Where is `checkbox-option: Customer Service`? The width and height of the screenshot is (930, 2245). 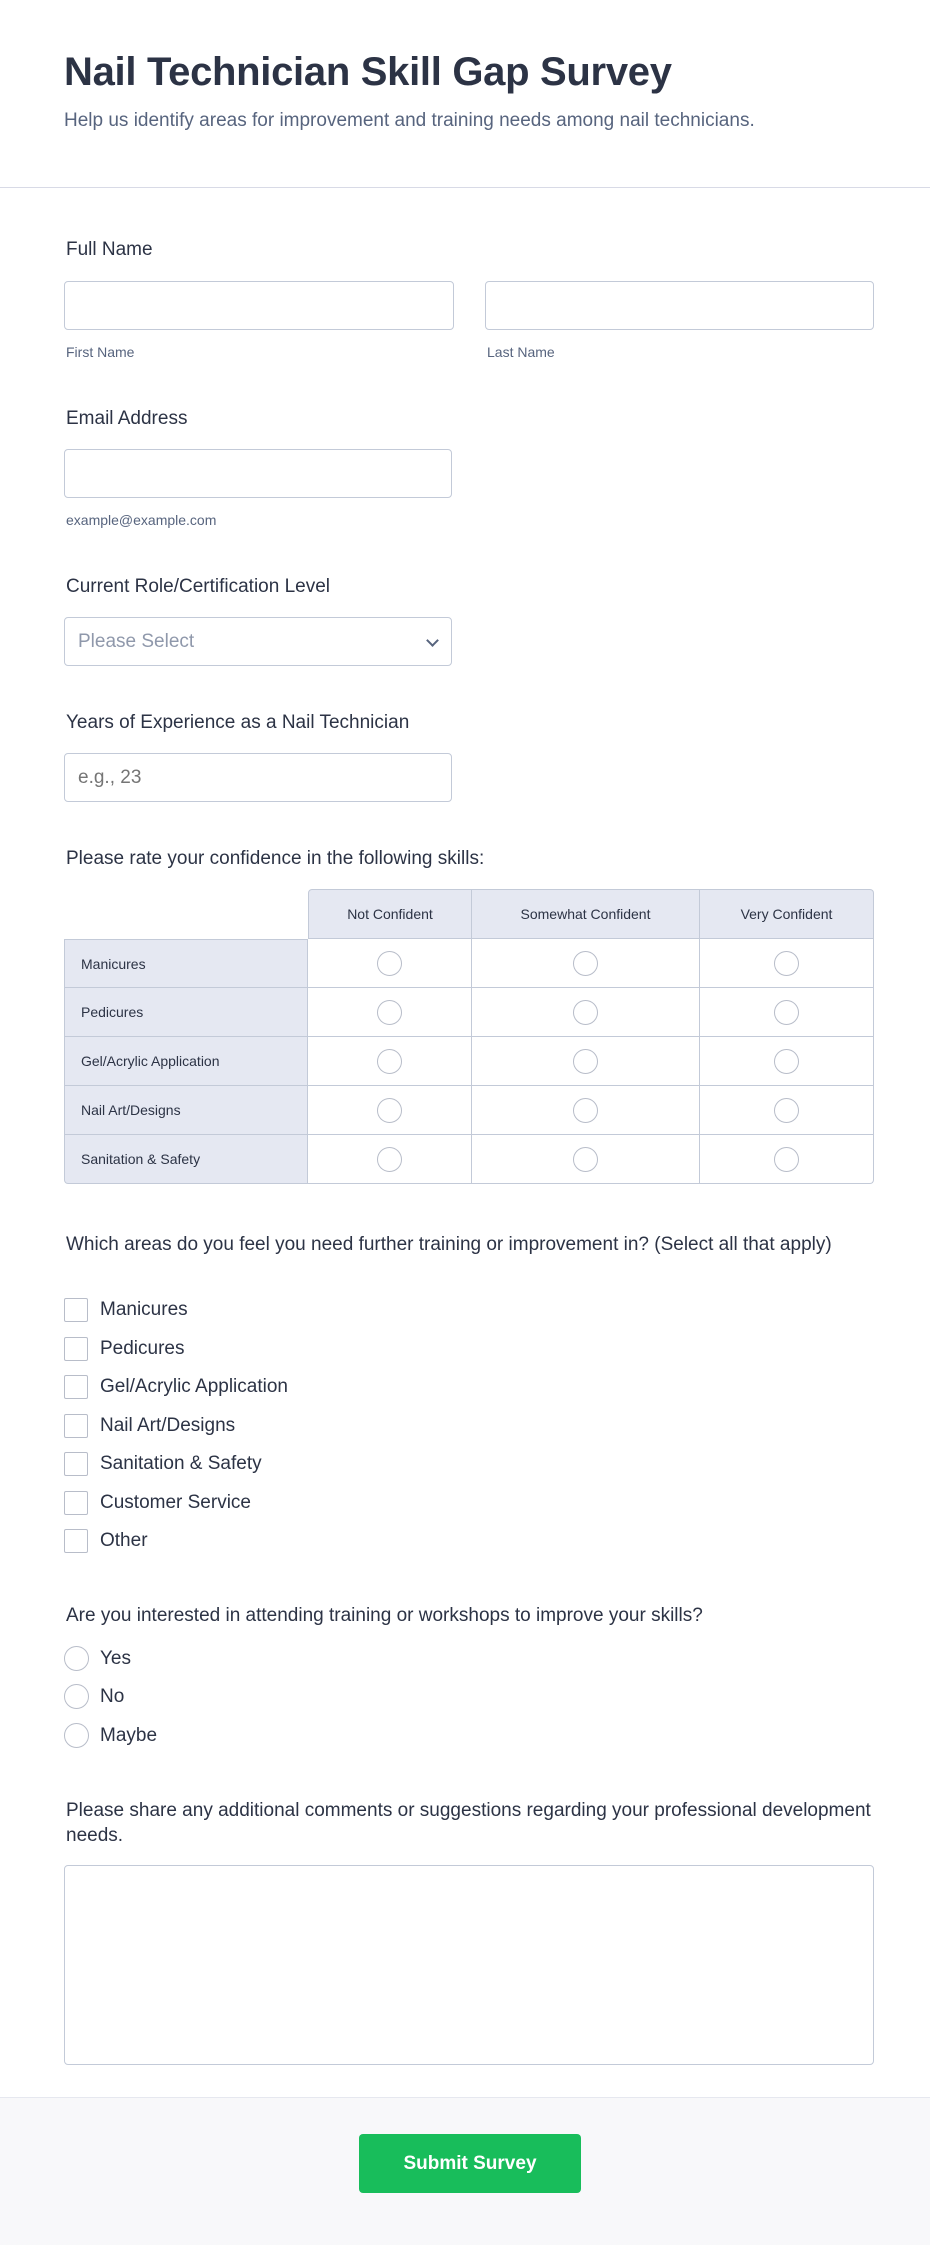
checkbox-option: Customer Service is located at coordinates (157, 1503).